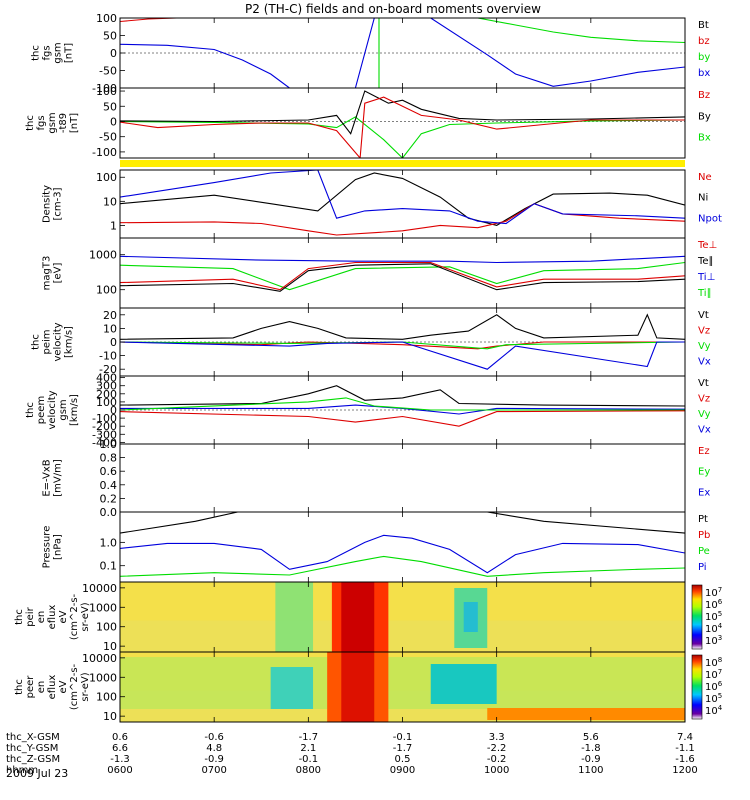  I want to click on series-Bz-line, so click(402, 127).